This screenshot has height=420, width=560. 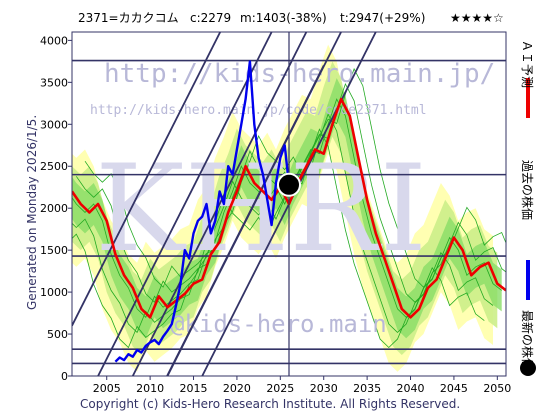 I want to click on x-tick-label: 2020, so click(x=237, y=388).